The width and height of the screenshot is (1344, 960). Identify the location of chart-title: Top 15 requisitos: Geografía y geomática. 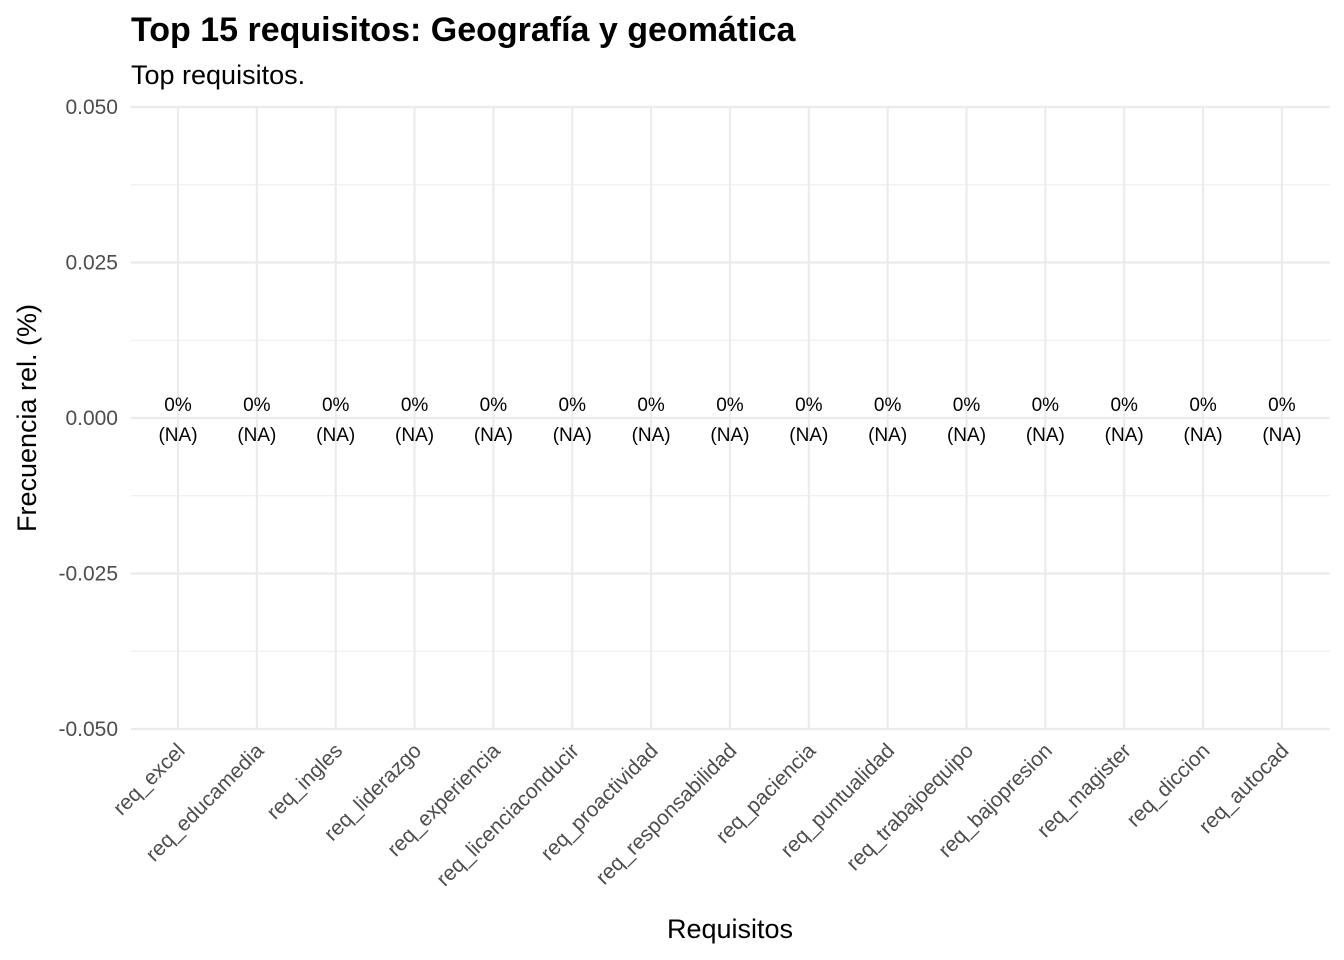
(464, 30).